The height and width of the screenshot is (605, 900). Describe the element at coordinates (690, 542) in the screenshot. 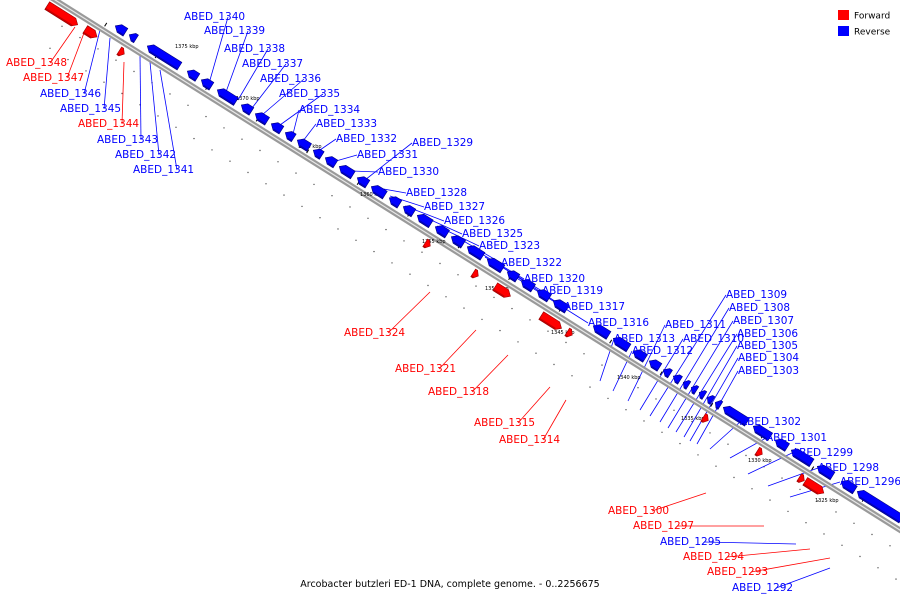

I see `gene-label: ABED_1295` at that location.